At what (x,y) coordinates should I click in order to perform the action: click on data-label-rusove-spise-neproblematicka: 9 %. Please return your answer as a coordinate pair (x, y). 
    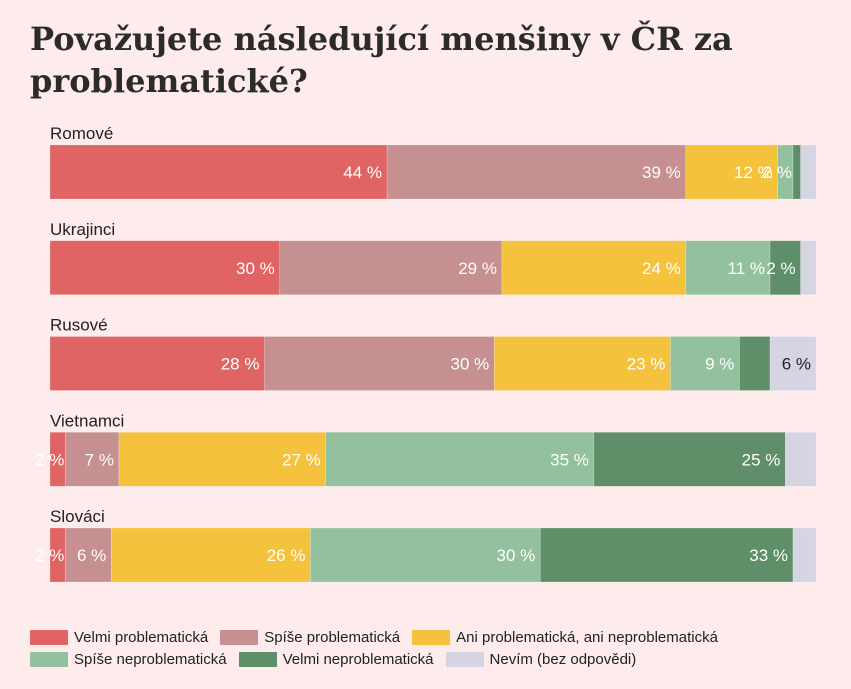
    Looking at the image, I should click on (719, 364).